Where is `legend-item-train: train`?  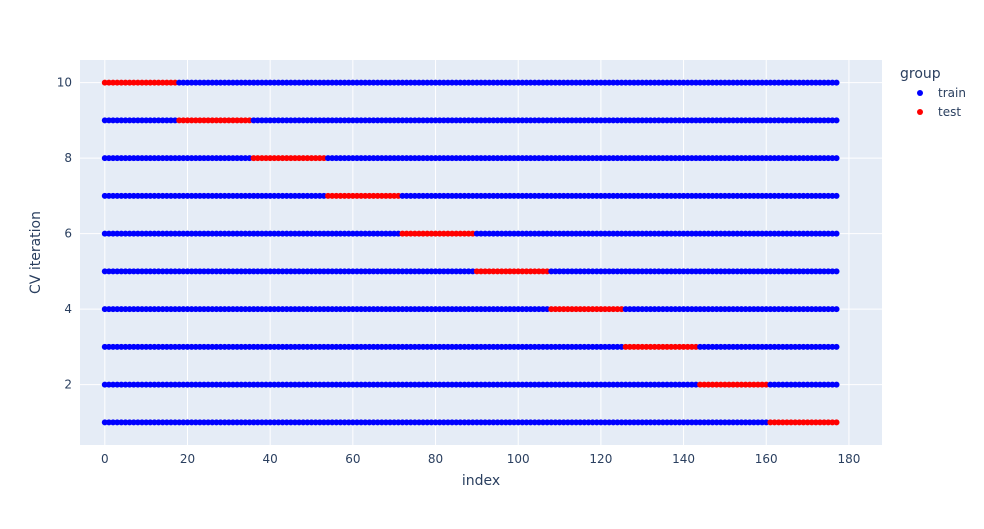 legend-item-train: train is located at coordinates (941, 93).